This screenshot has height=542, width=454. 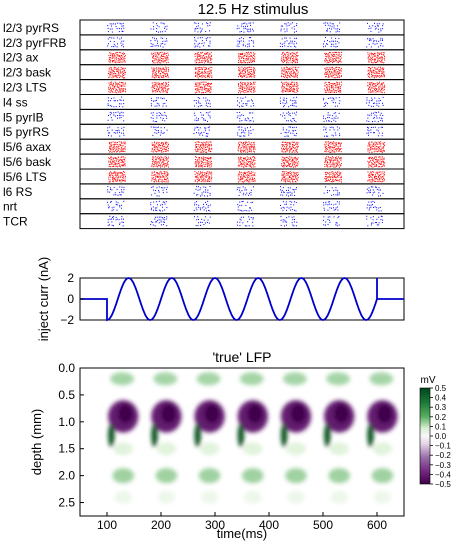 I want to click on lfp-cell, so click(x=296, y=476).